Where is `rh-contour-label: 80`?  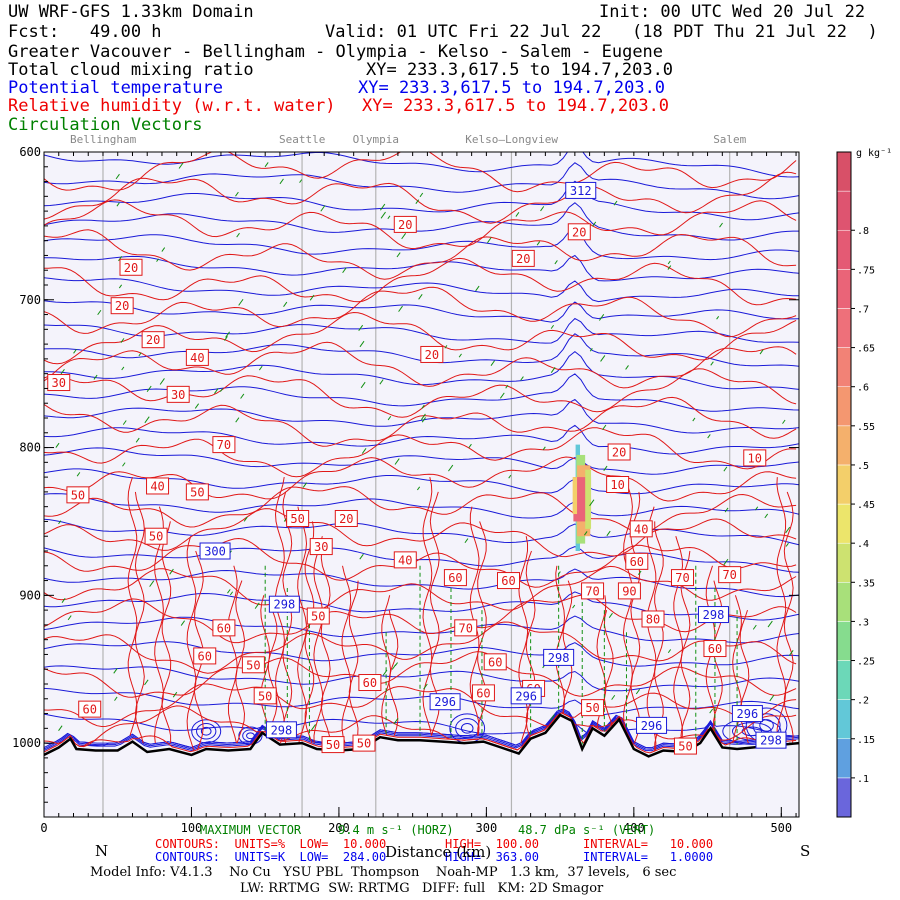
rh-contour-label: 80 is located at coordinates (653, 619).